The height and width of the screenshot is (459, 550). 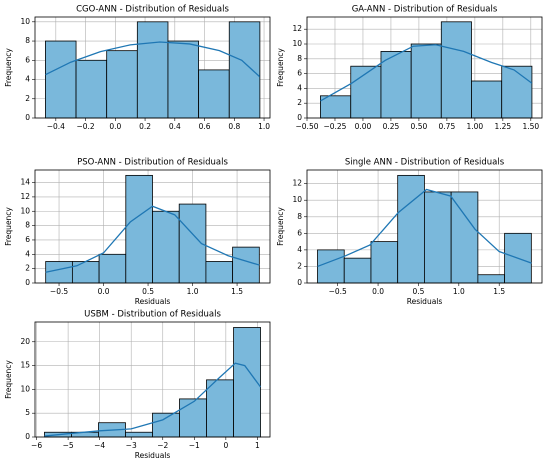 I want to click on x-tick-label: −2, so click(x=162, y=445).